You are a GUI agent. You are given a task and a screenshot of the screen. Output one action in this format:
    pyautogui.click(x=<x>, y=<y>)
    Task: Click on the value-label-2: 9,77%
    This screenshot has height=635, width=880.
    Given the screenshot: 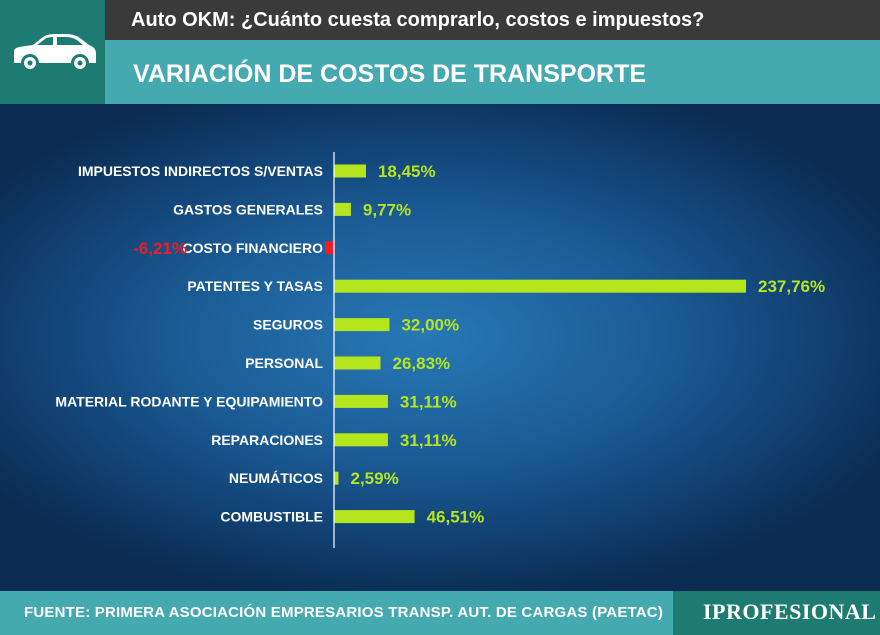 What is the action you would take?
    pyautogui.click(x=387, y=209)
    